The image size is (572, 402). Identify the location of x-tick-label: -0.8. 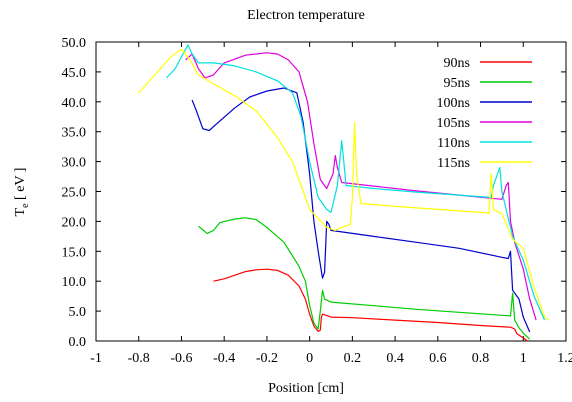
(139, 358).